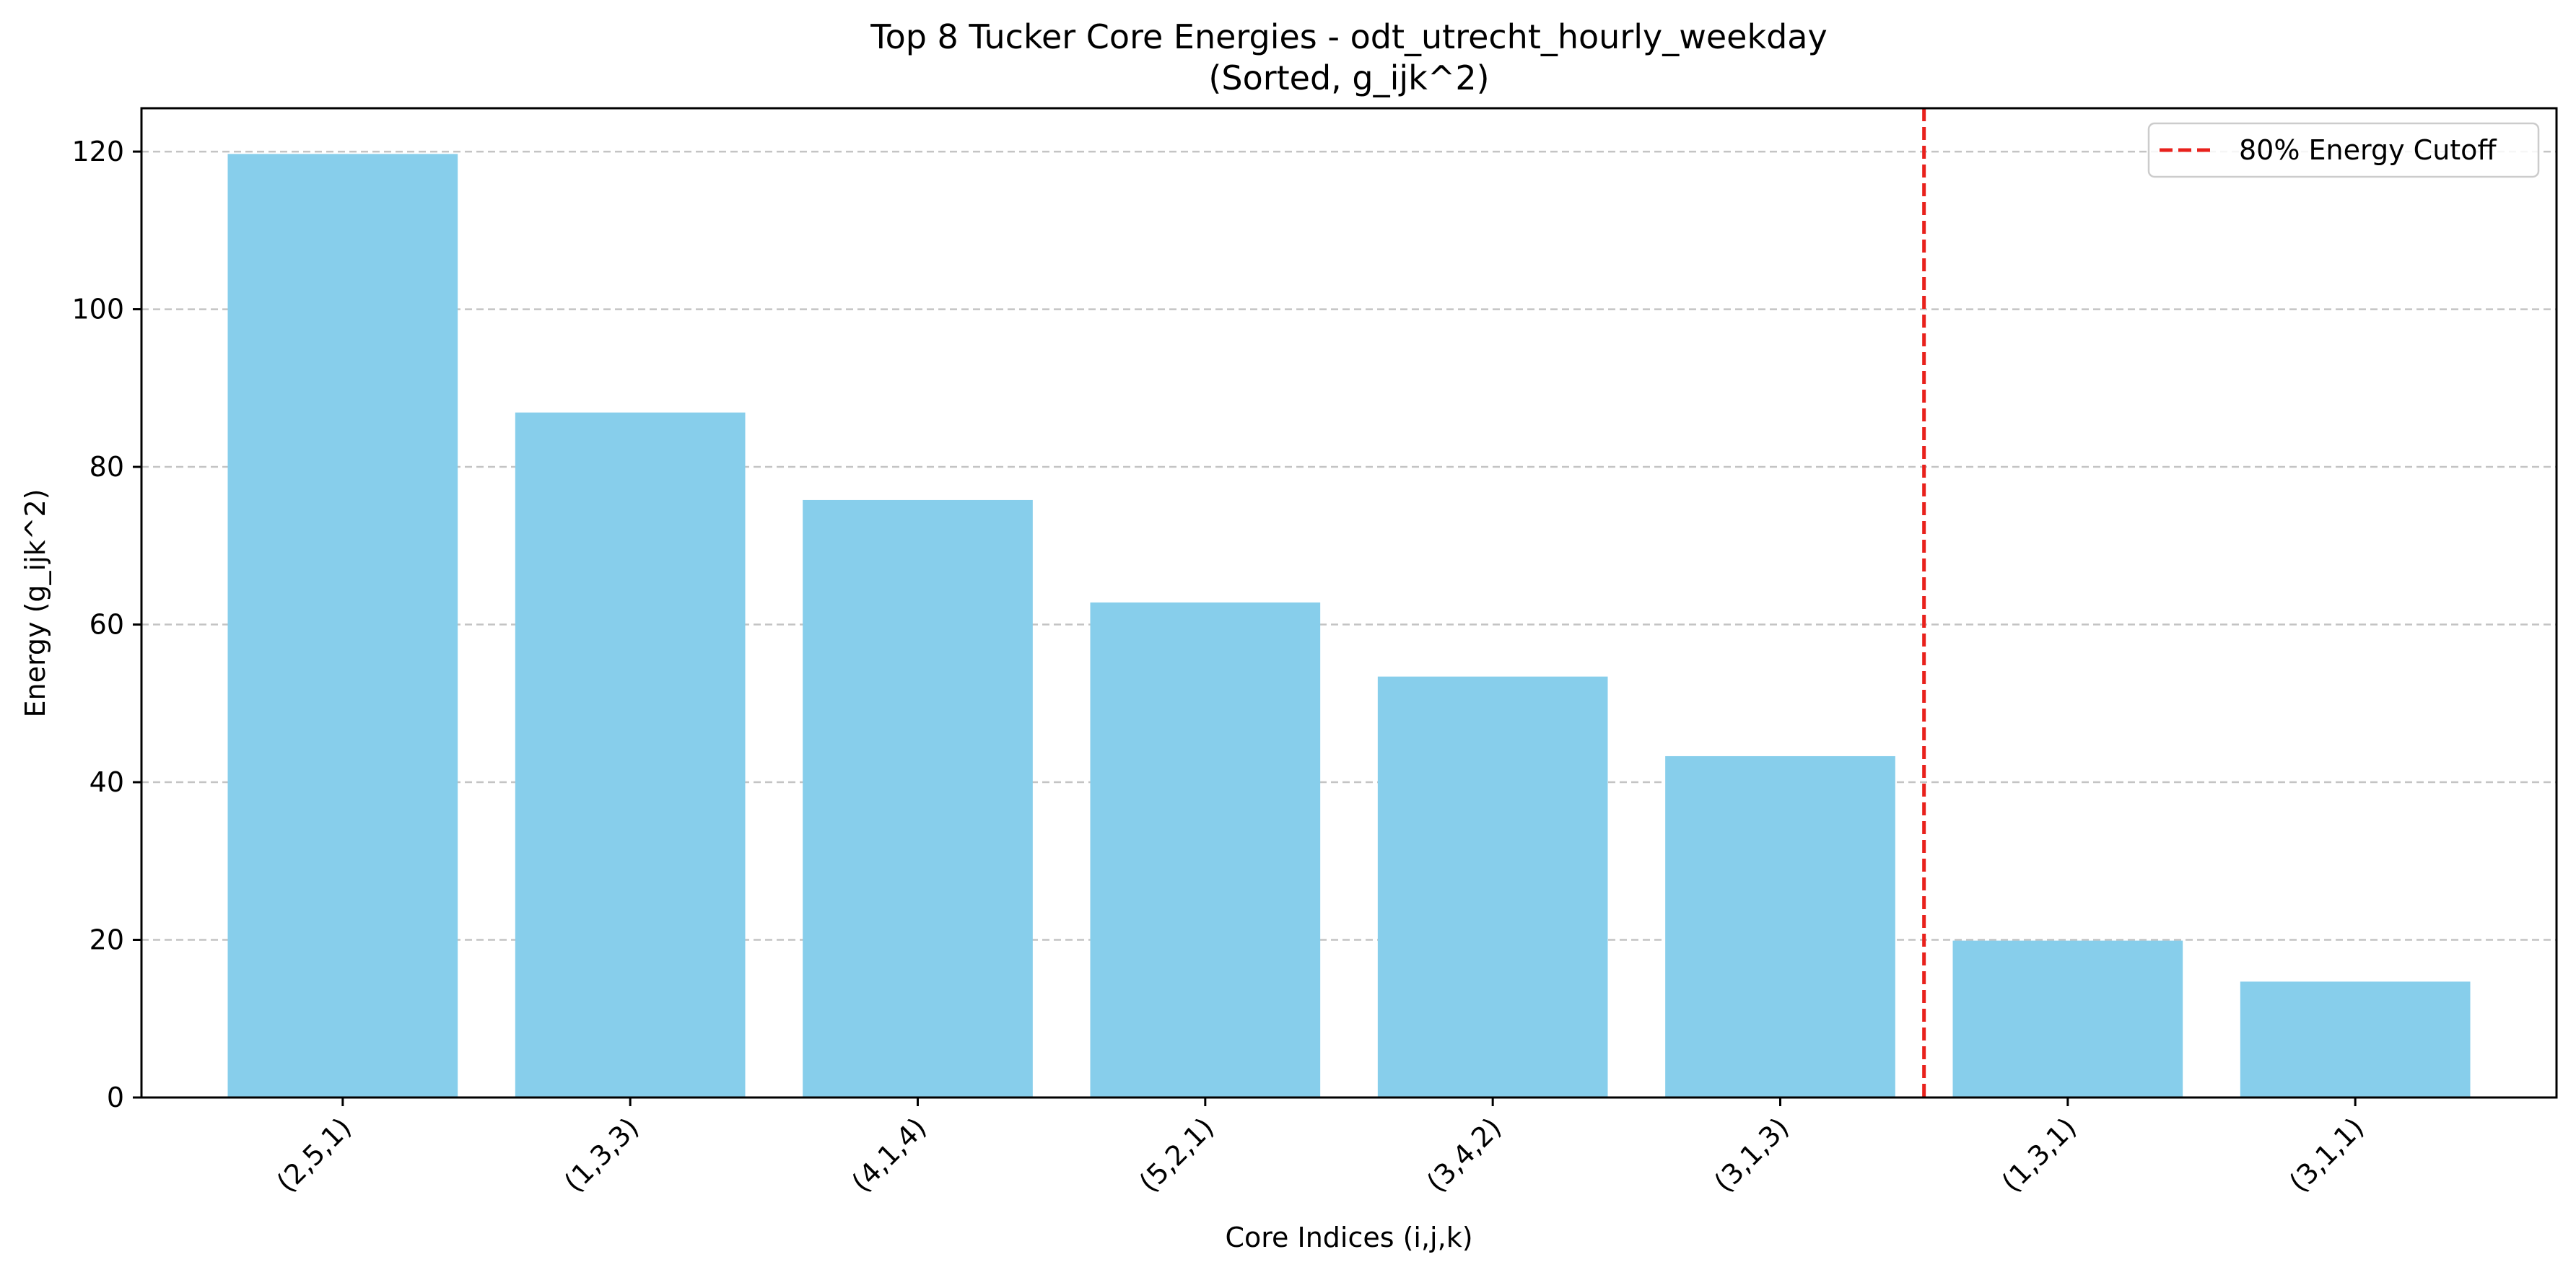 This screenshot has height=1275, width=2576. What do you see at coordinates (2368, 150) in the screenshot?
I see `legend-label-cutoff: 80% Energy Cutoff` at bounding box center [2368, 150].